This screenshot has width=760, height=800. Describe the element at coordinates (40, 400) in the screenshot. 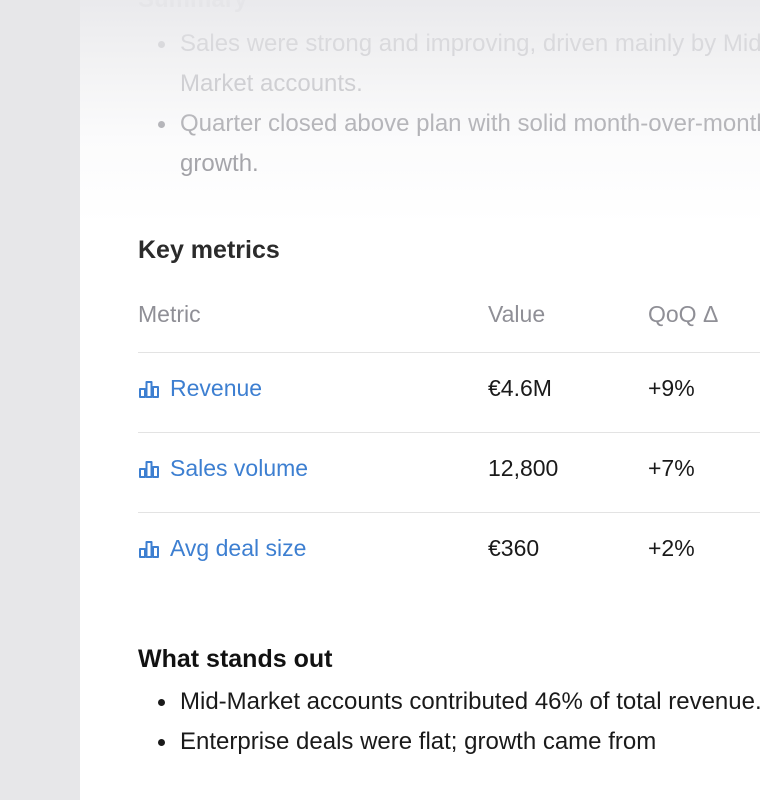

I see `left-rail` at that location.